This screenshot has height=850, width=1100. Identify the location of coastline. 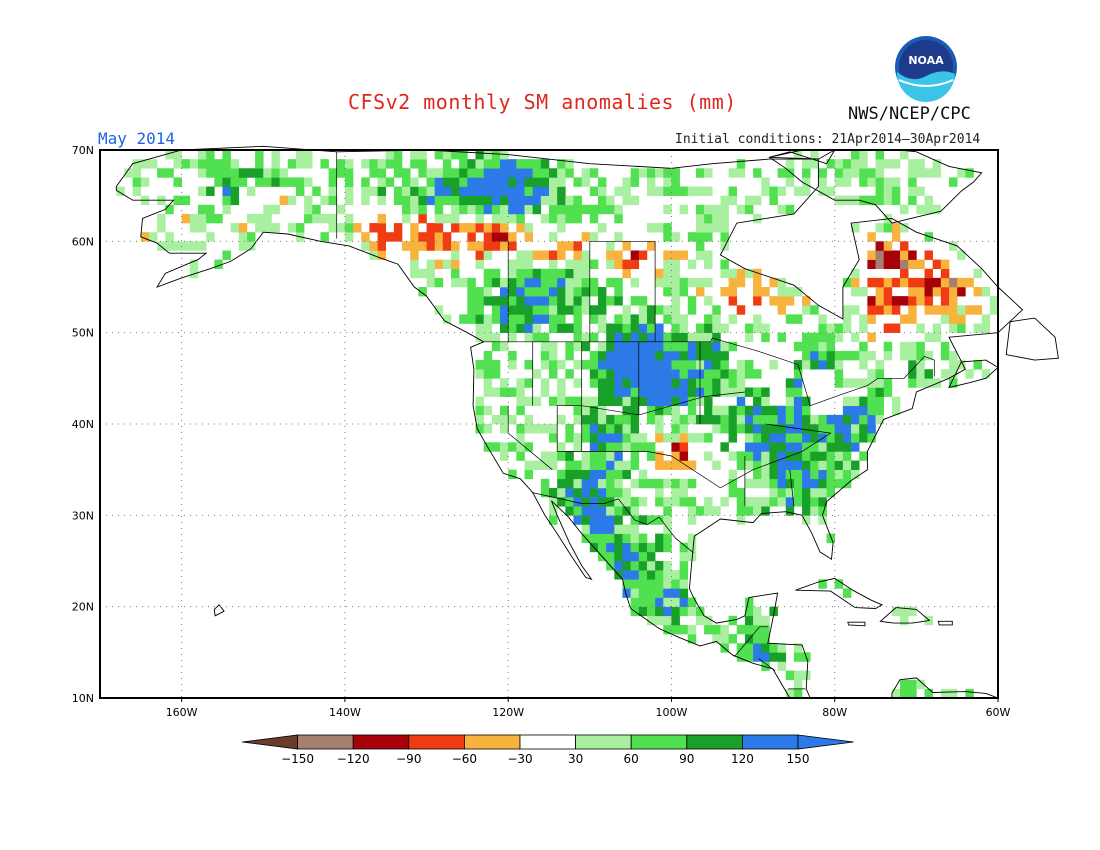
(1032, 339).